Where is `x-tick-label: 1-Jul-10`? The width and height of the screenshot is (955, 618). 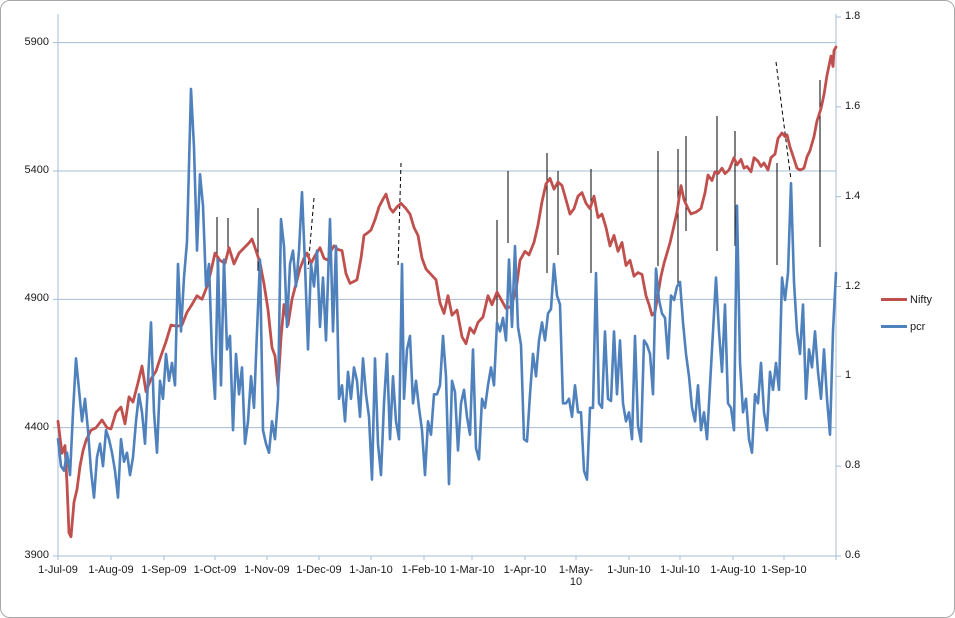
x-tick-label: 1-Jul-10 is located at coordinates (680, 570).